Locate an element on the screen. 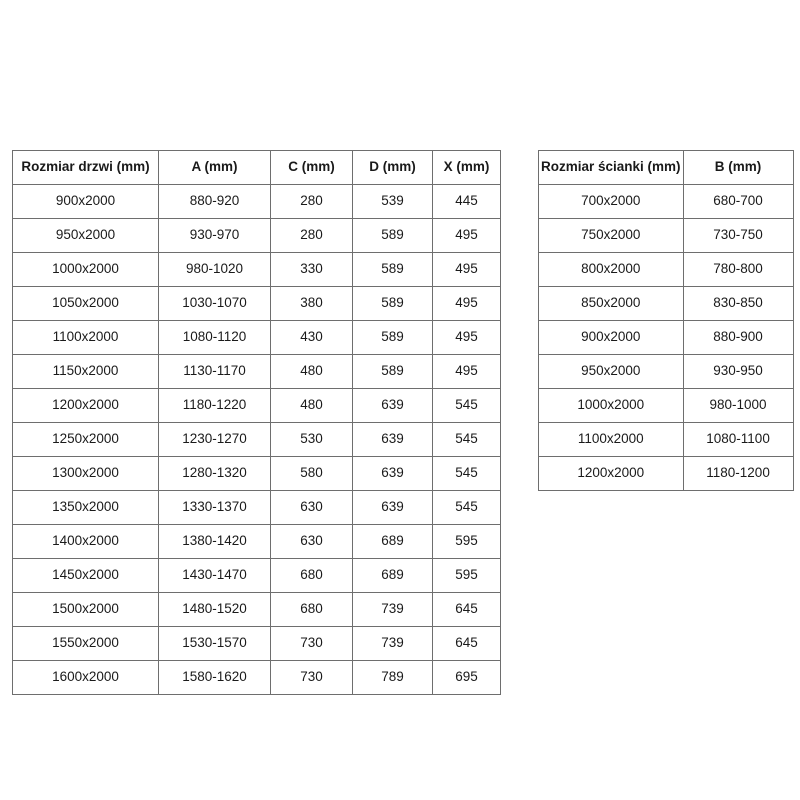  cell-b: 780-800 is located at coordinates (738, 269).